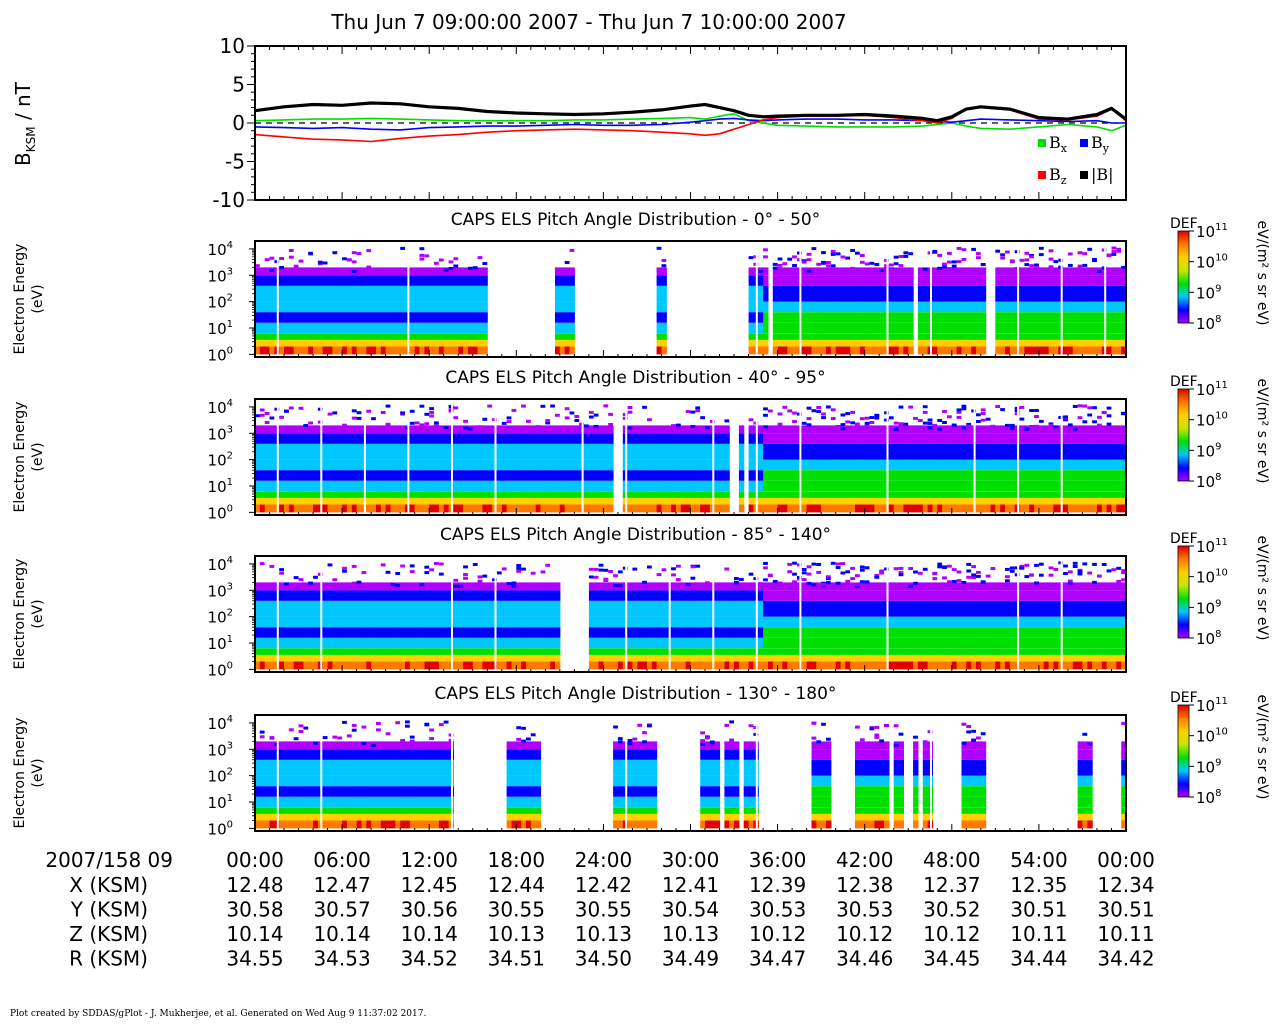 The image size is (1280, 1028). I want to click on y-tick-label: 5, so click(238, 85).